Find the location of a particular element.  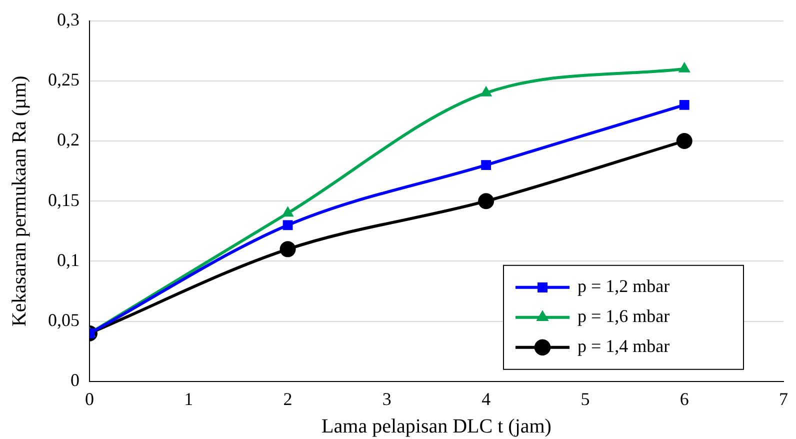

x-tick-label: 4 is located at coordinates (486, 398).